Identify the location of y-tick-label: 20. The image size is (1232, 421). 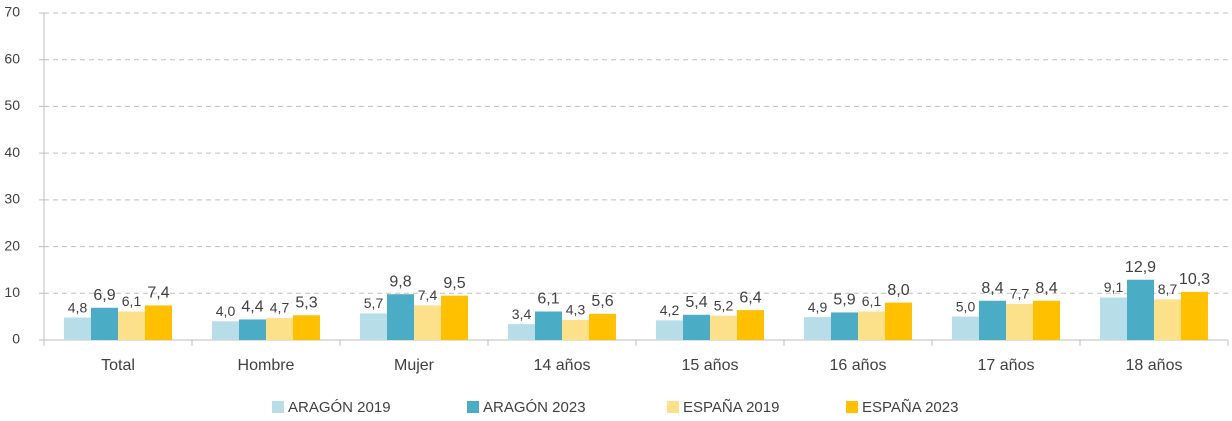
(12, 245).